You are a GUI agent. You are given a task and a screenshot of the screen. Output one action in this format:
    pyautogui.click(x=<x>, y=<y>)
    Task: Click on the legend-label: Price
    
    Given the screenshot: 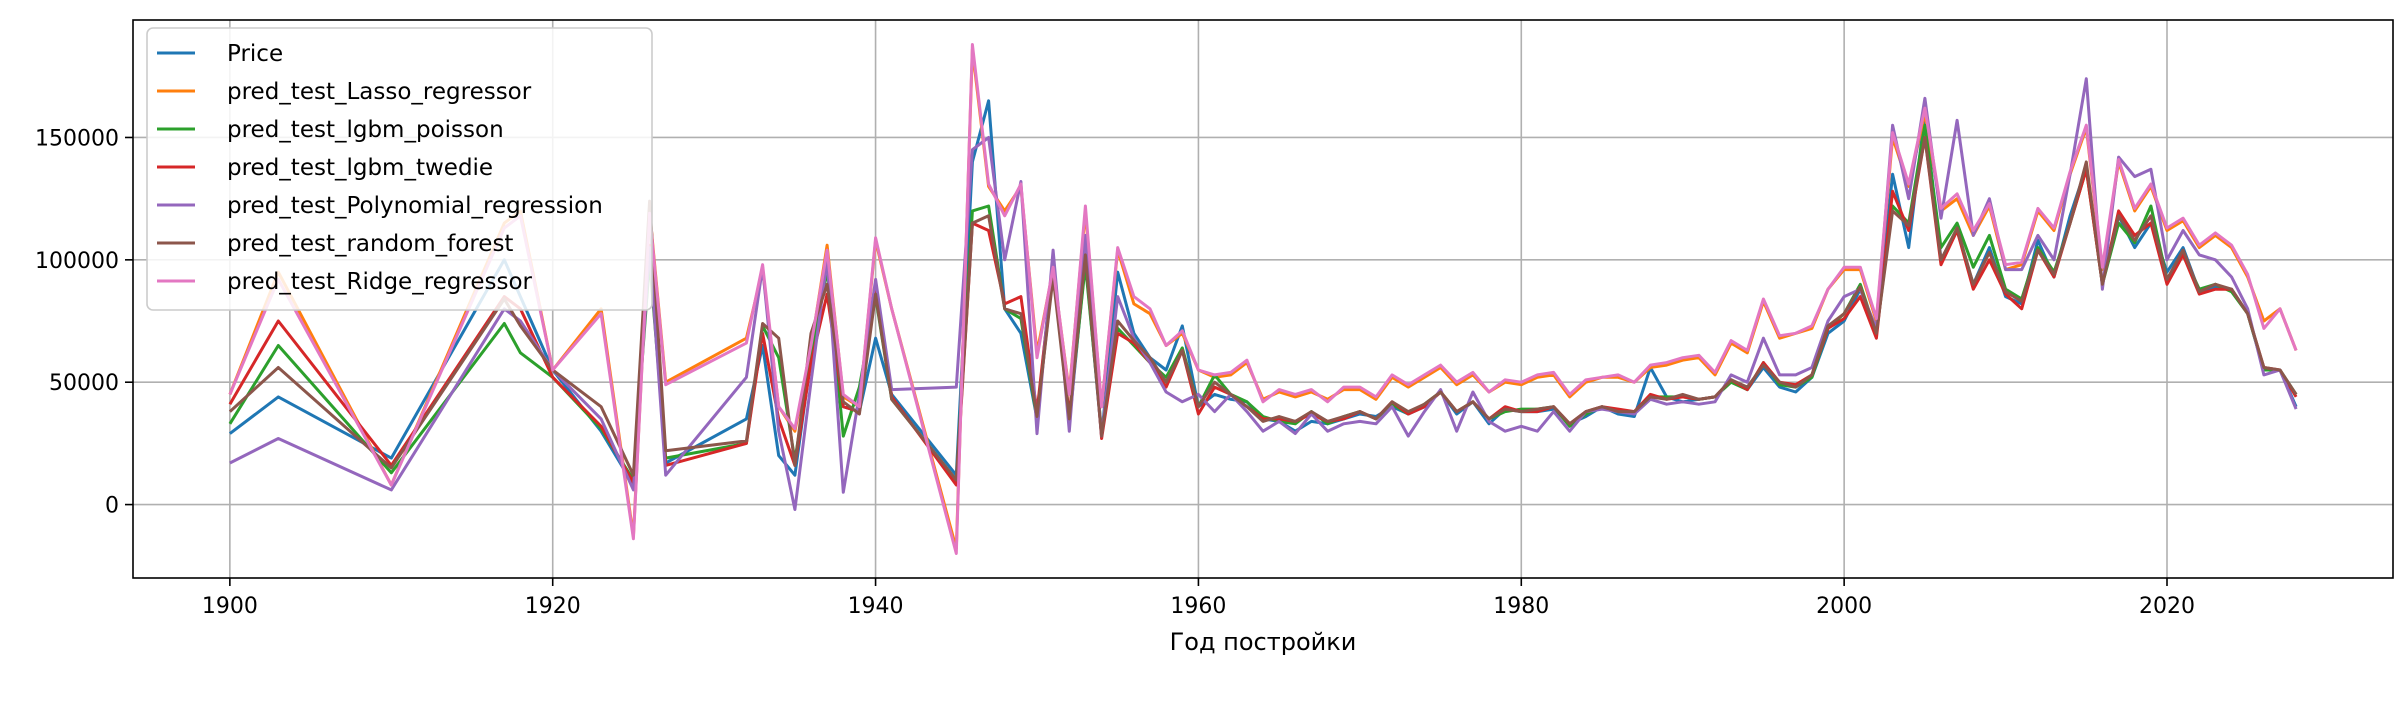 What is the action you would take?
    pyautogui.click(x=255, y=54)
    